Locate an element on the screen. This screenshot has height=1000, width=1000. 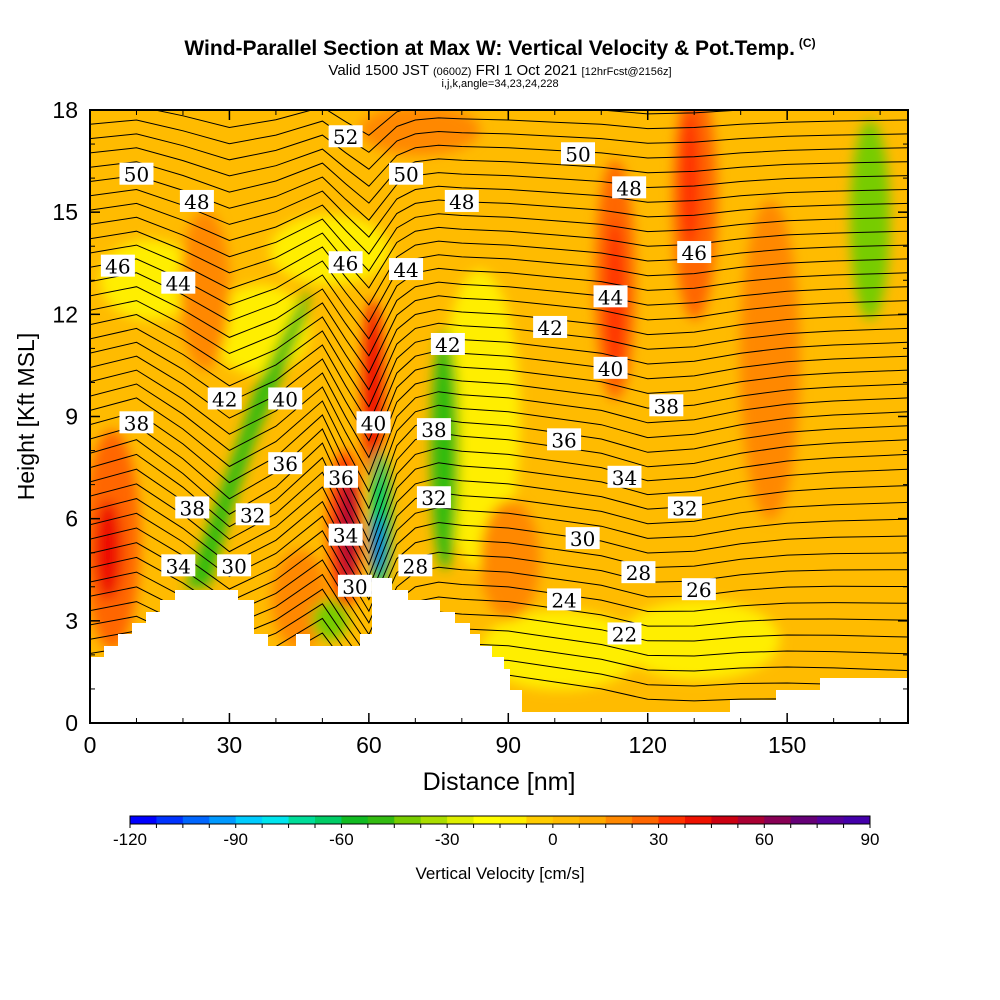
contour-label-text: 22 is located at coordinates (624, 634).